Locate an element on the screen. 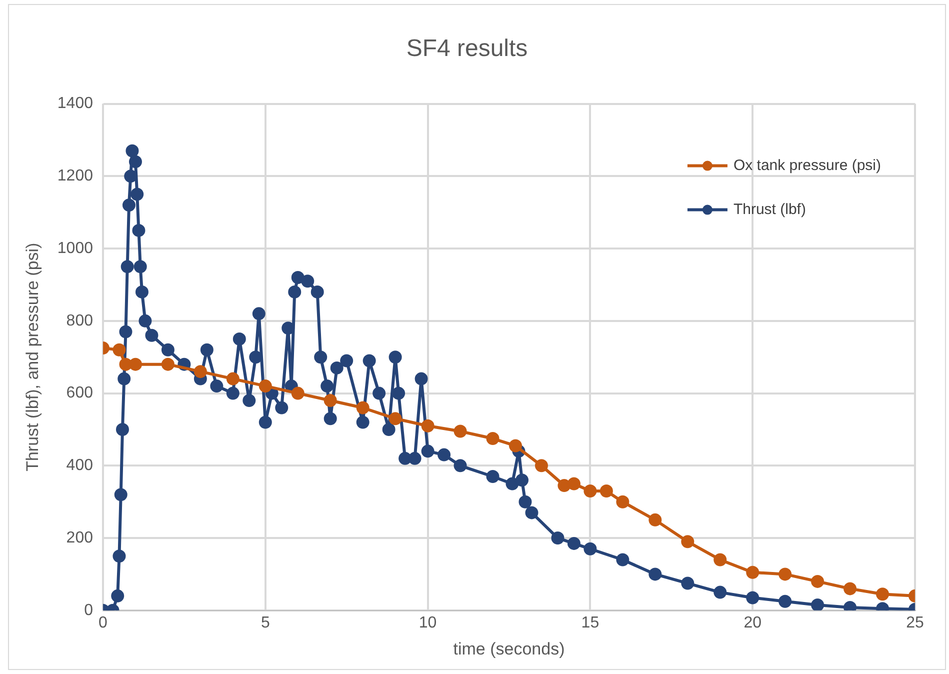  y-tick-label: 0 is located at coordinates (89, 610).